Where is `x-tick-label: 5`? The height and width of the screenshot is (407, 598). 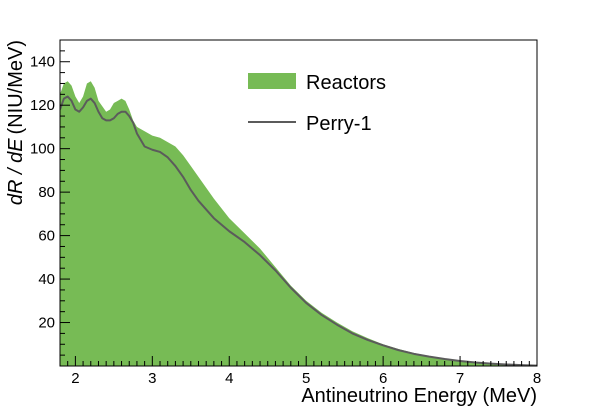 x-tick-label: 5 is located at coordinates (306, 378).